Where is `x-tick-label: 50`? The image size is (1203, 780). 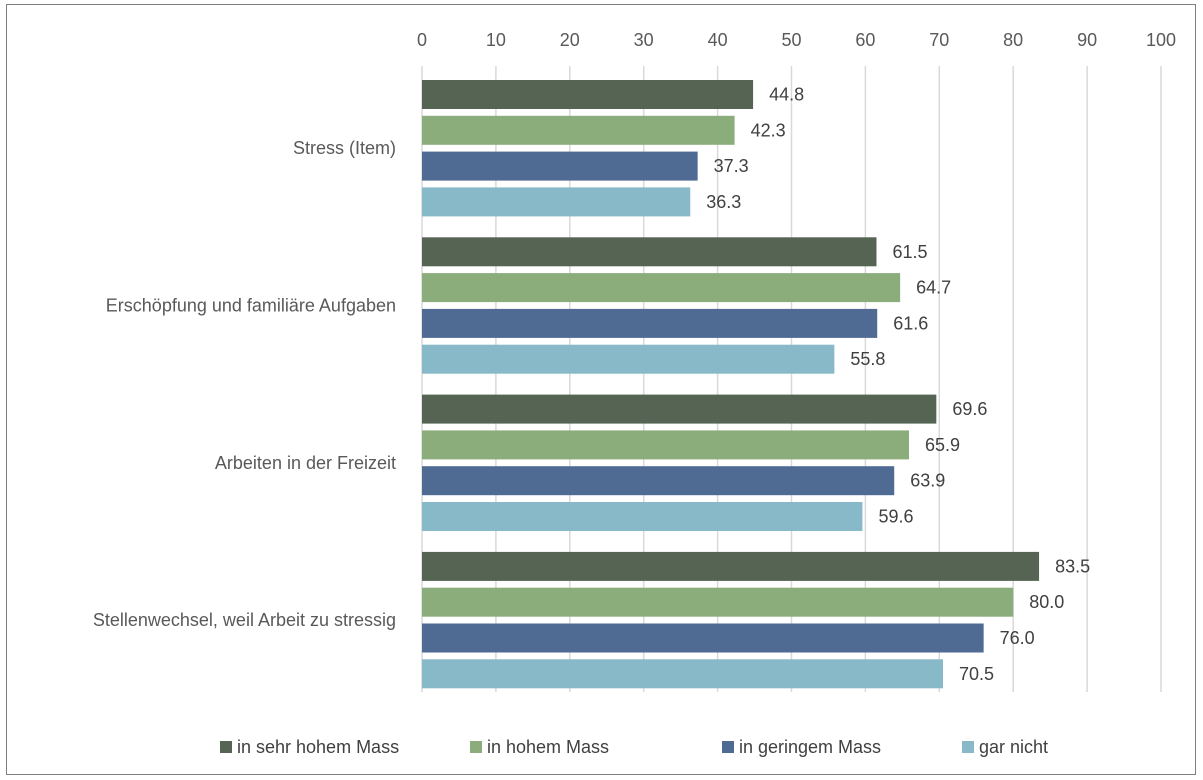
x-tick-label: 50 is located at coordinates (791, 40).